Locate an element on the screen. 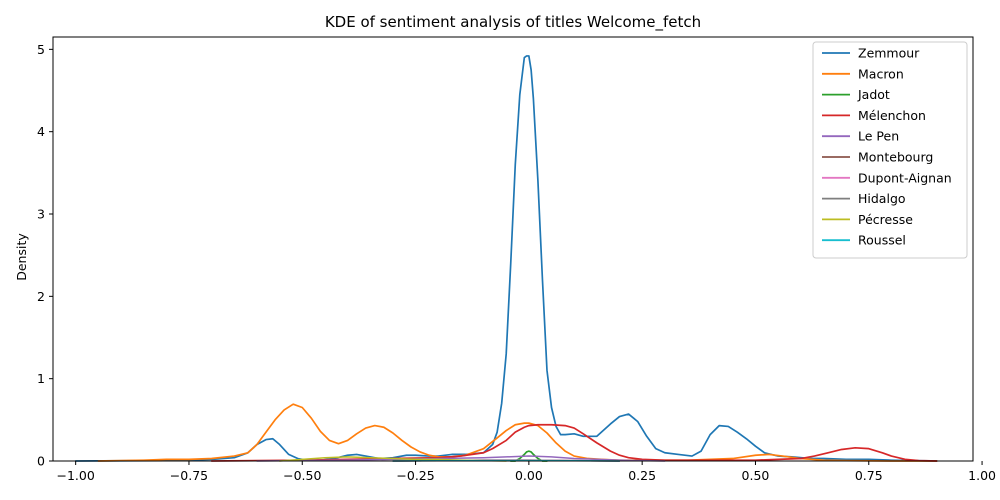 The height and width of the screenshot is (500, 1000). legend-entry: Montebourg is located at coordinates (895, 157).